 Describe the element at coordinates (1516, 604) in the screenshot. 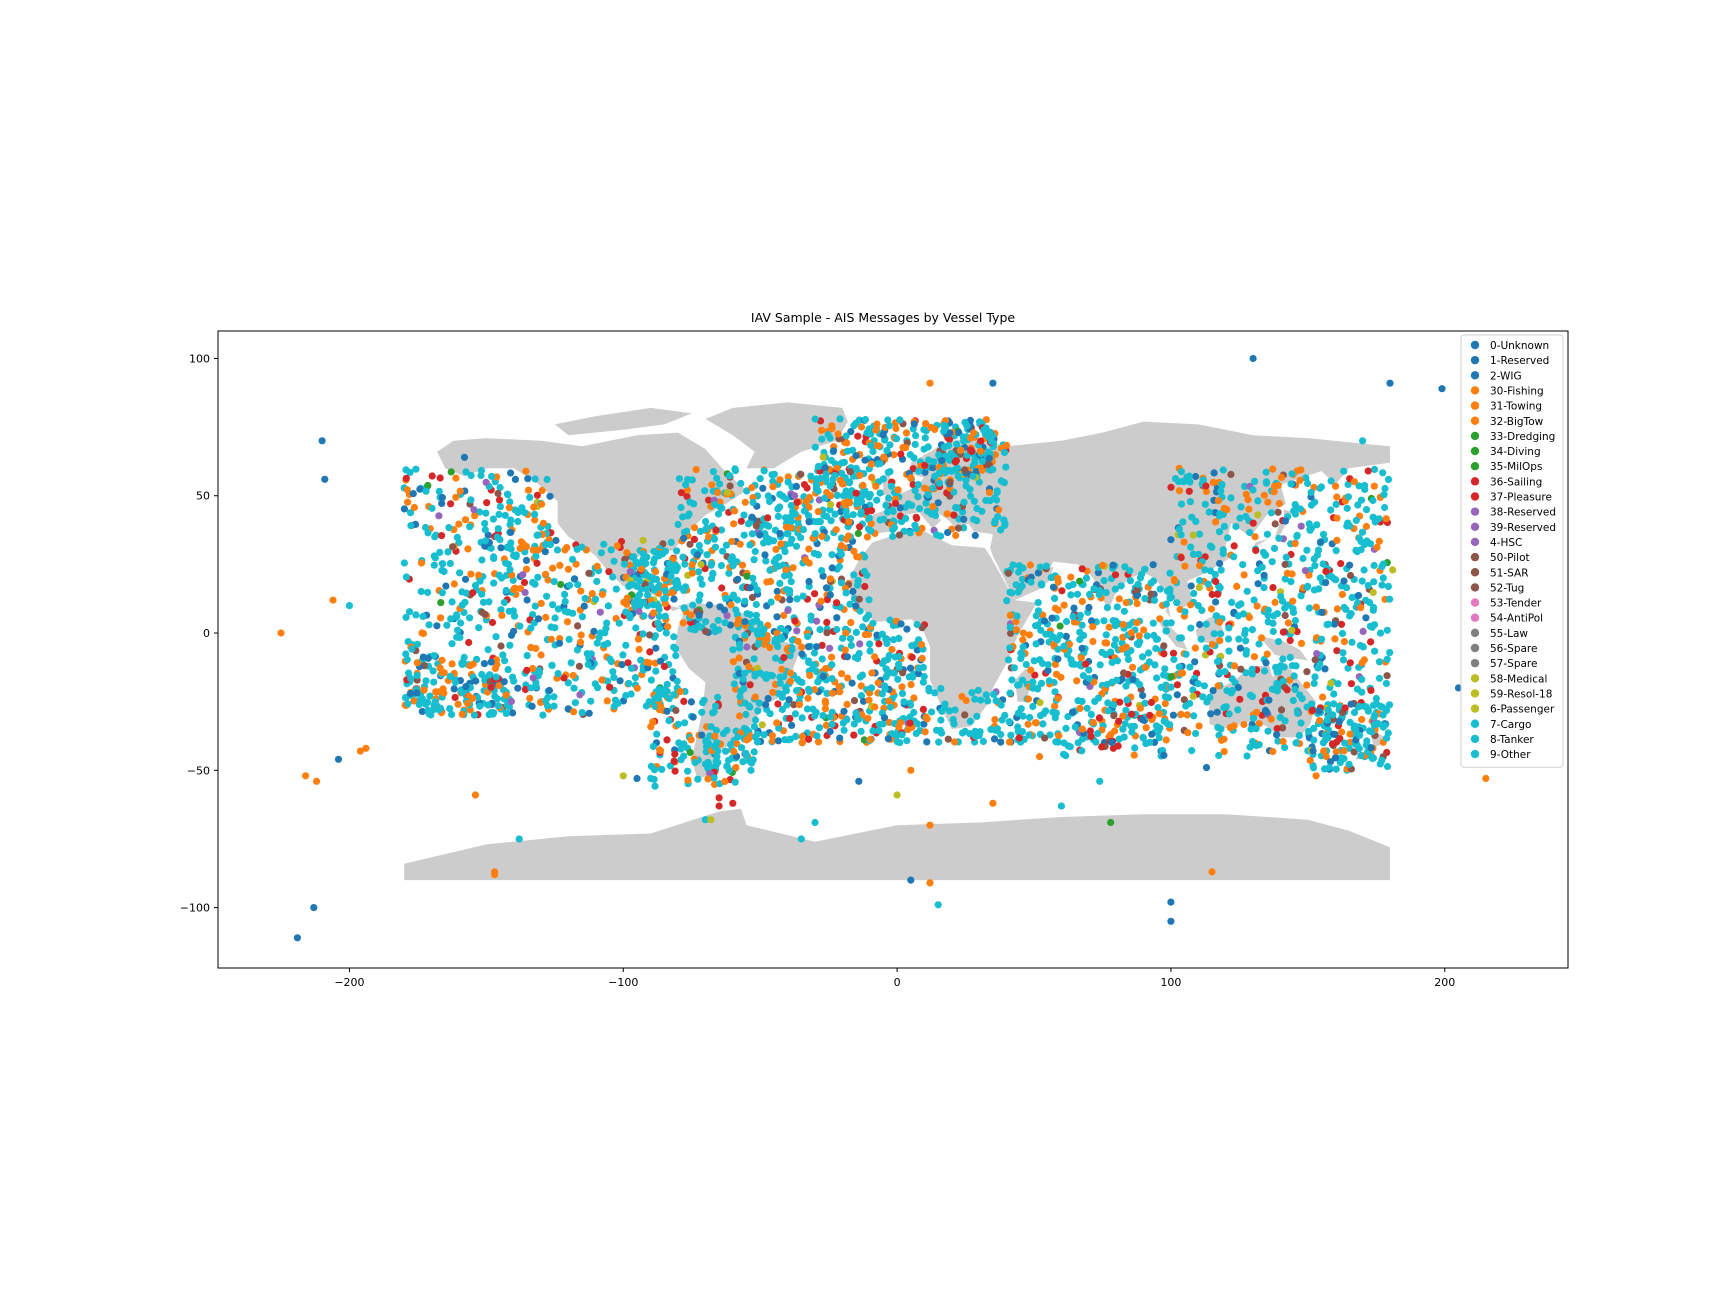

I see `legend-label: 53-Tender` at that location.